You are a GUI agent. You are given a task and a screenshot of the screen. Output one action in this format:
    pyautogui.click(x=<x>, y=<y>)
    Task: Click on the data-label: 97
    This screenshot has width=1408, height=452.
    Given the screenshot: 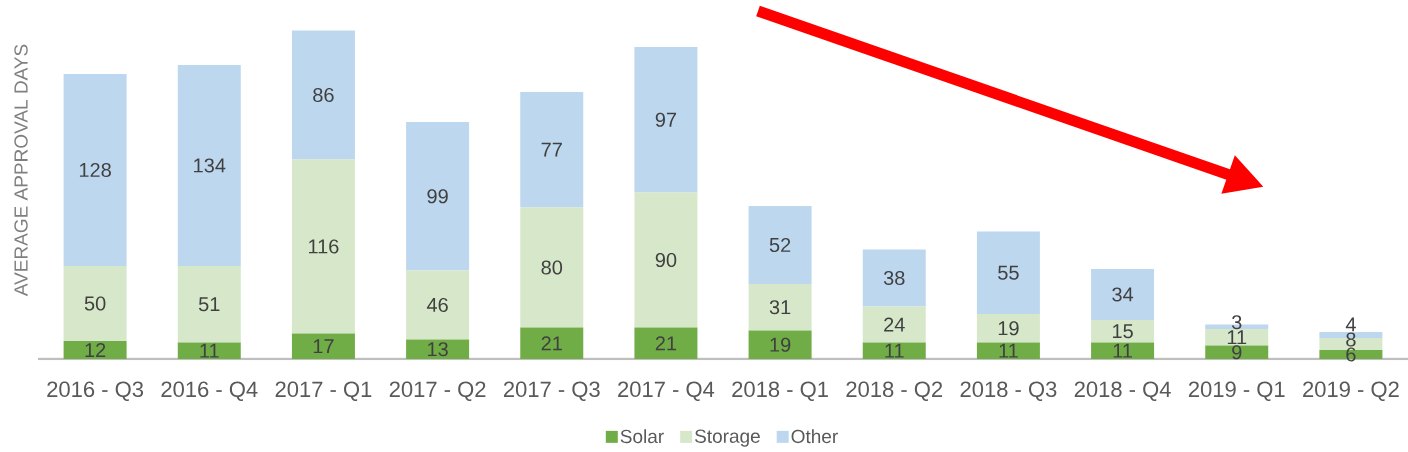 What is the action you would take?
    pyautogui.click(x=666, y=119)
    